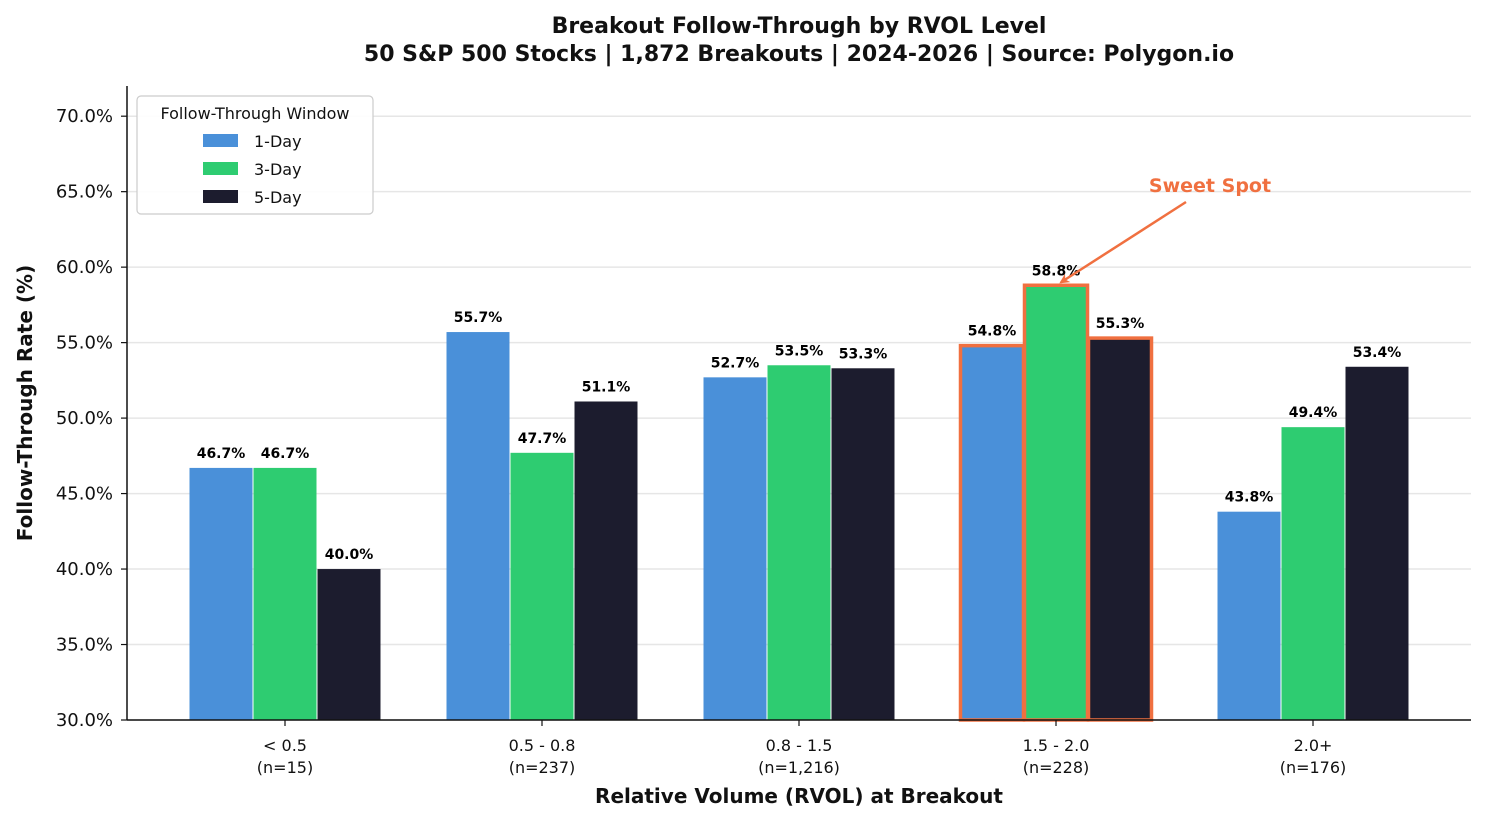 Image resolution: width=1485 pixels, height=826 pixels. I want to click on legend-entry-3-day: 3-Day, so click(278, 169).